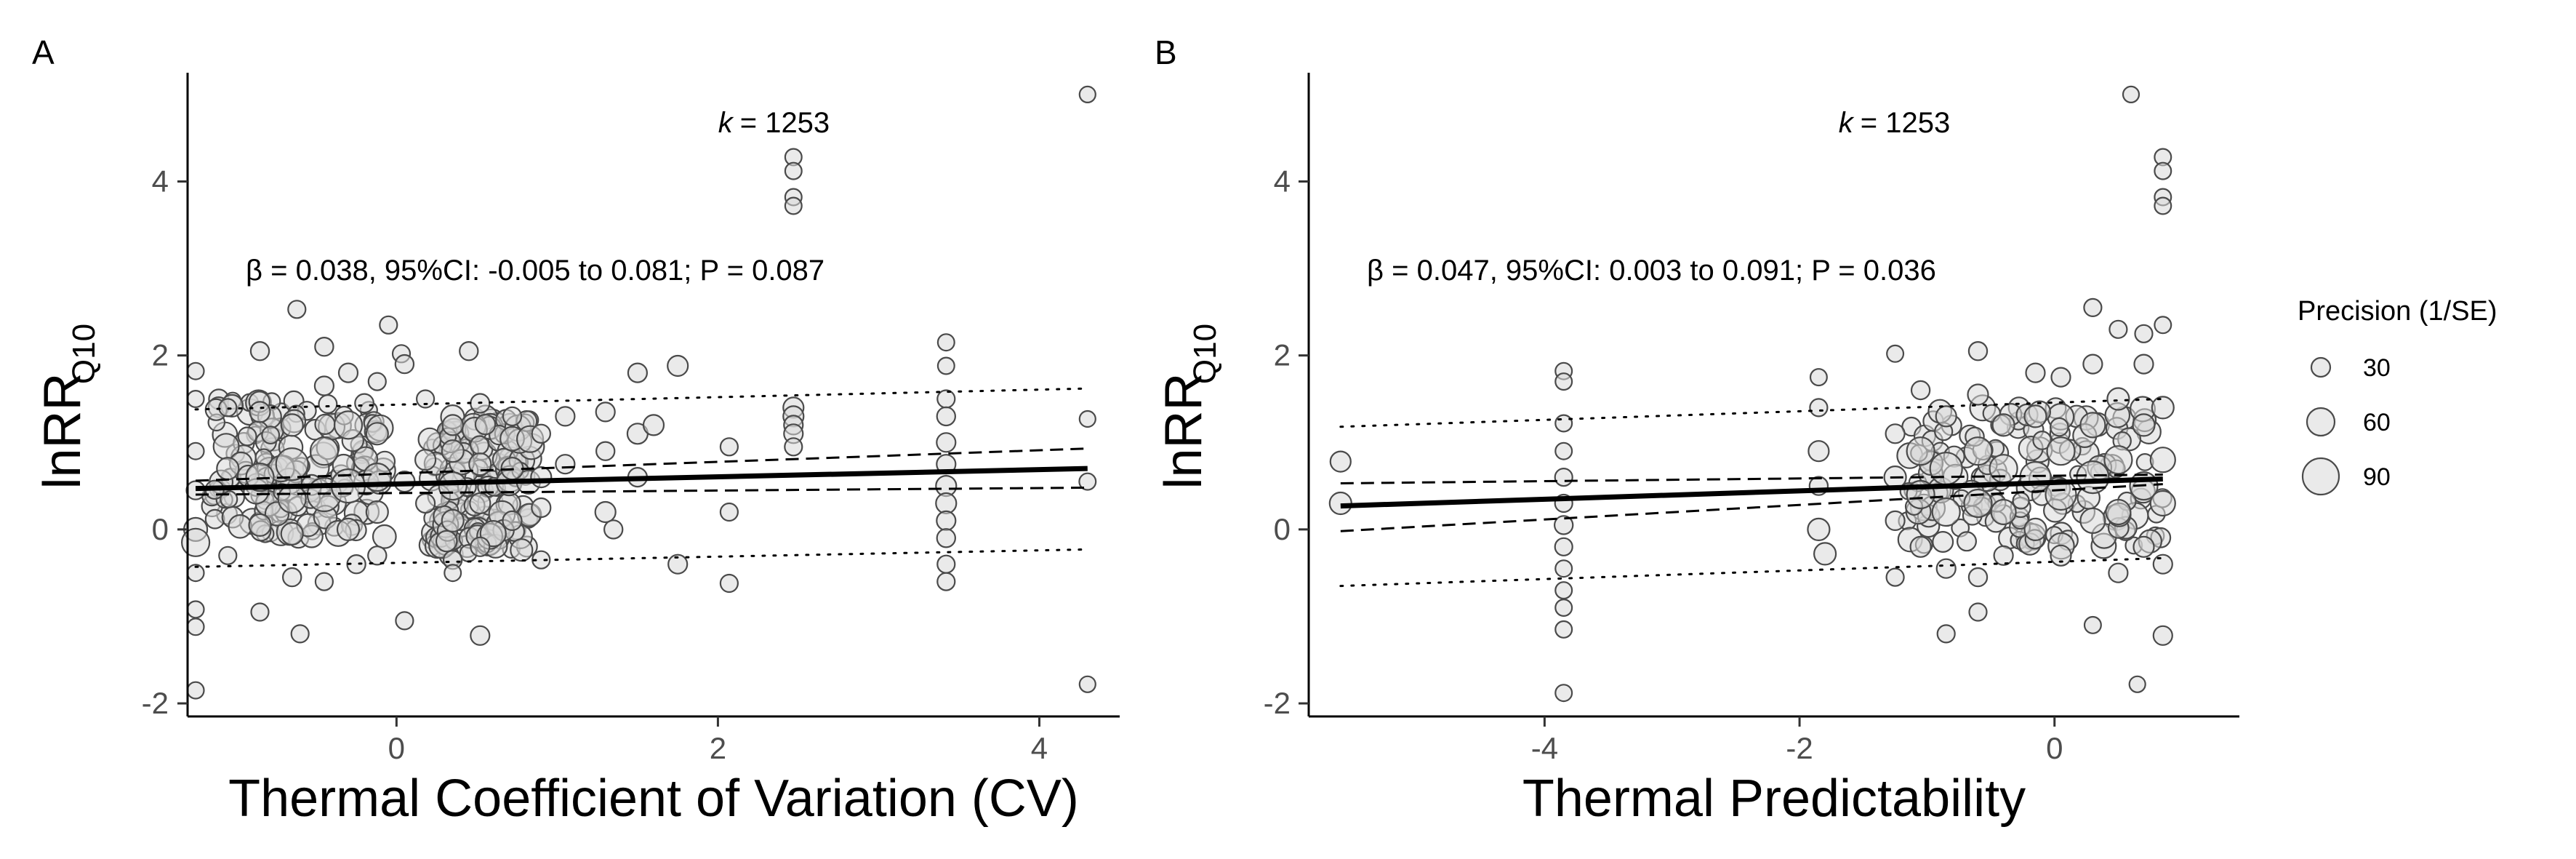  What do you see at coordinates (726, 123) in the screenshot?
I see `k-label: k` at bounding box center [726, 123].